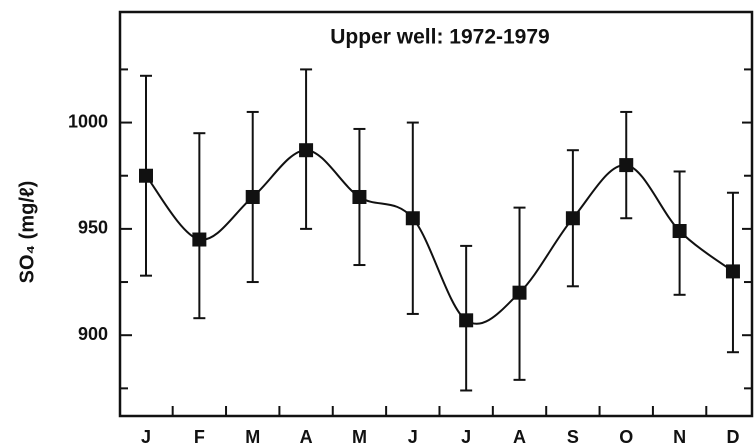 The height and width of the screenshot is (448, 755). Describe the element at coordinates (199, 437) in the screenshot. I see `x-tick-label: F` at that location.